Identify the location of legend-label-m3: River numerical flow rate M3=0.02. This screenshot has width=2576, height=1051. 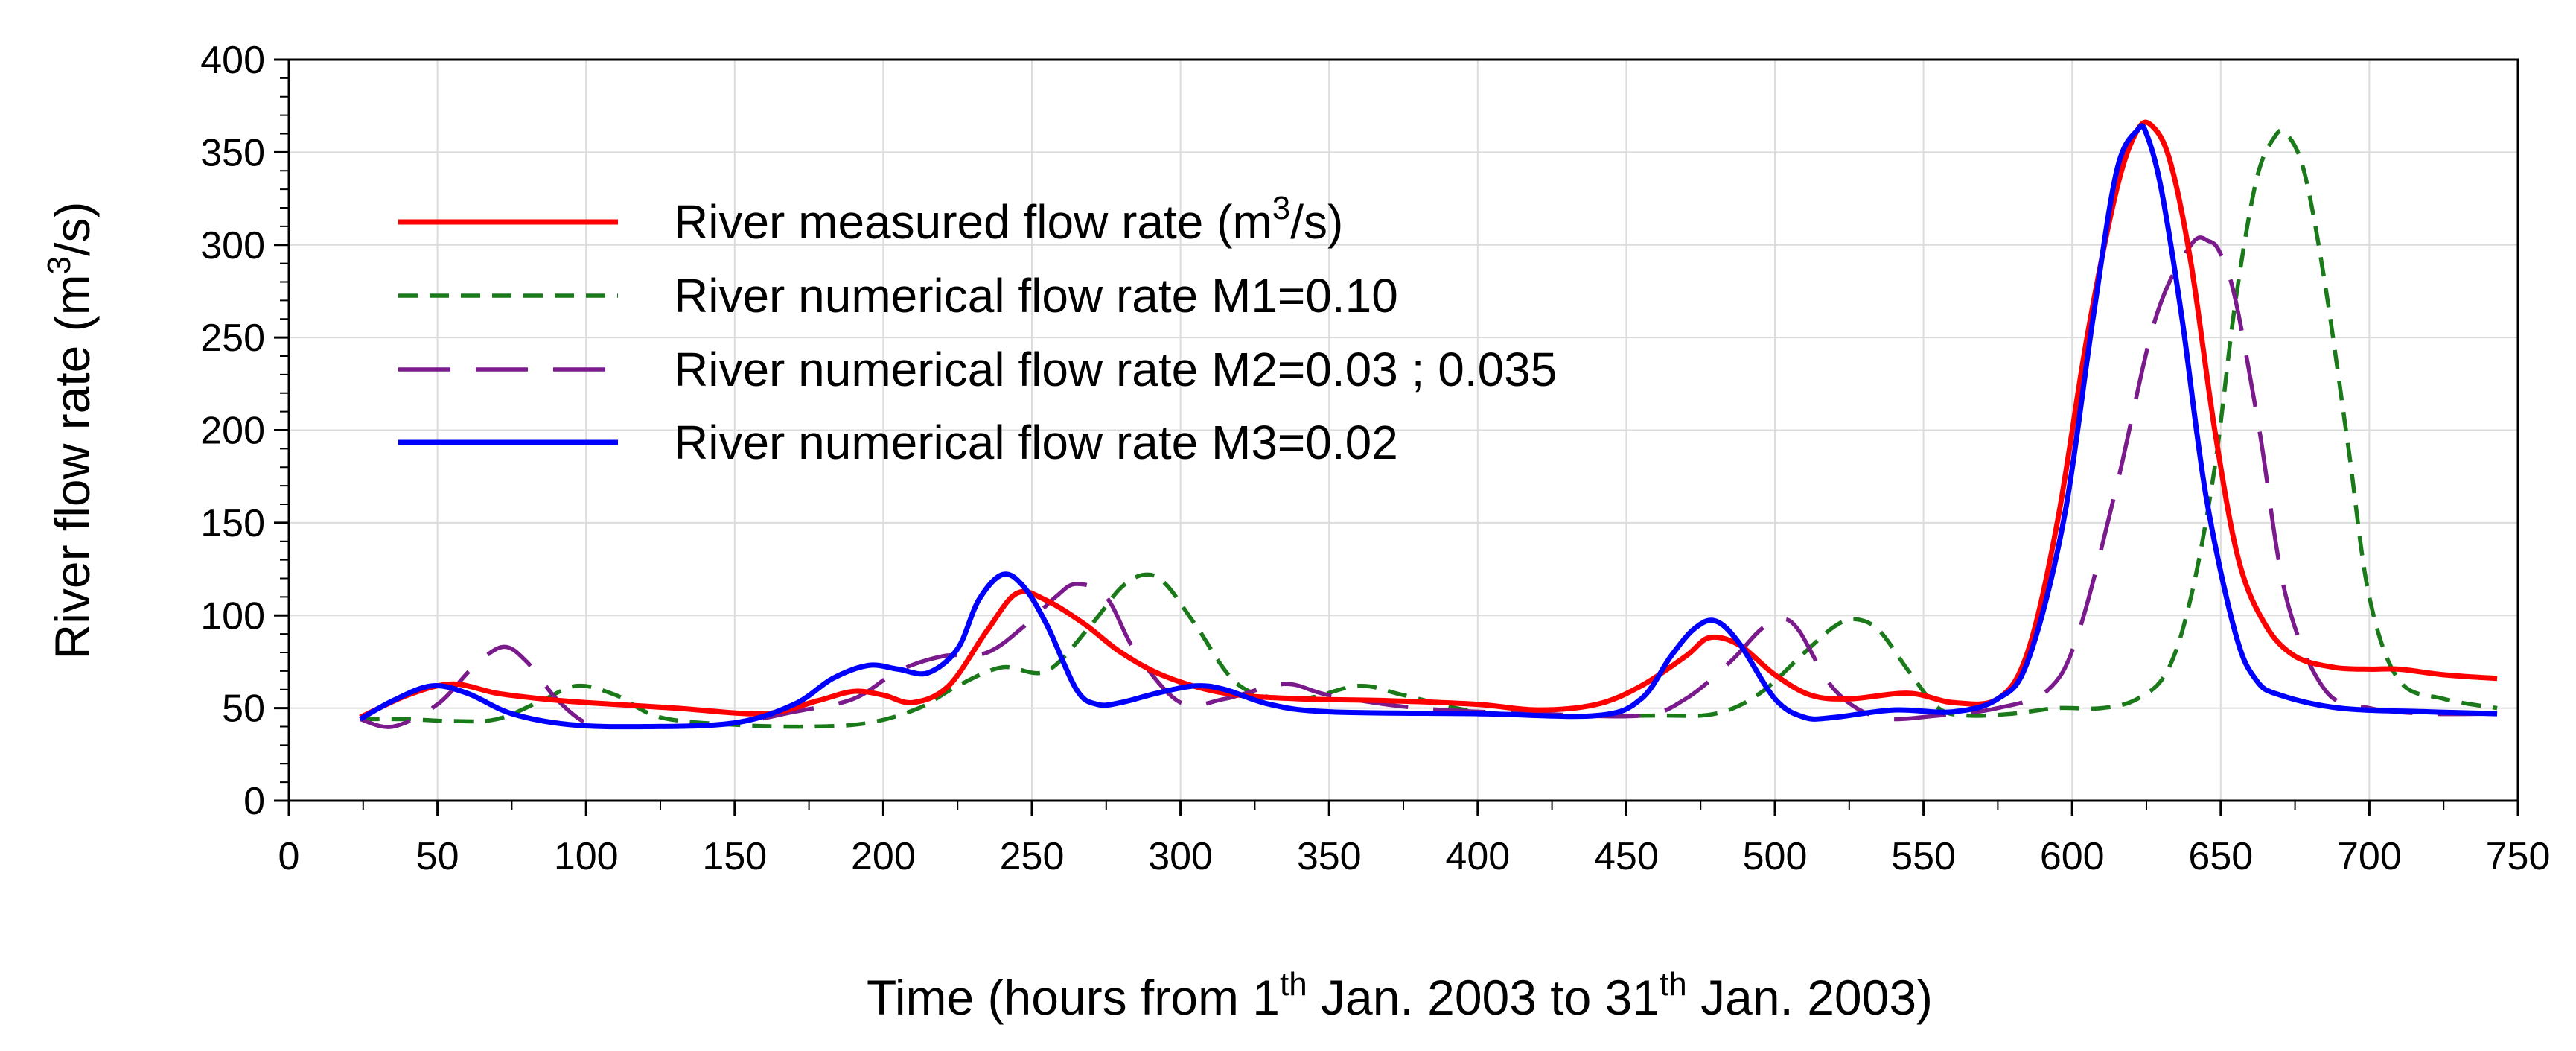
(1036, 442).